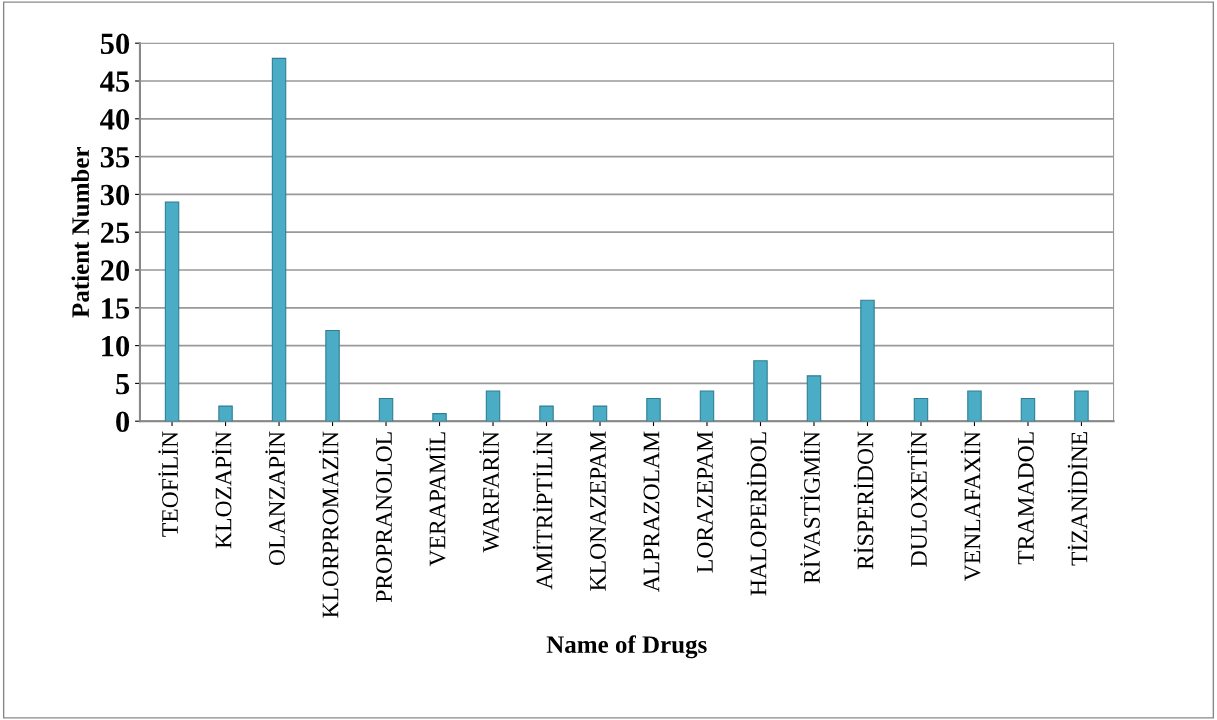 This screenshot has height=720, width=1217. Describe the element at coordinates (115, 119) in the screenshot. I see `y-tick-label: 40` at that location.